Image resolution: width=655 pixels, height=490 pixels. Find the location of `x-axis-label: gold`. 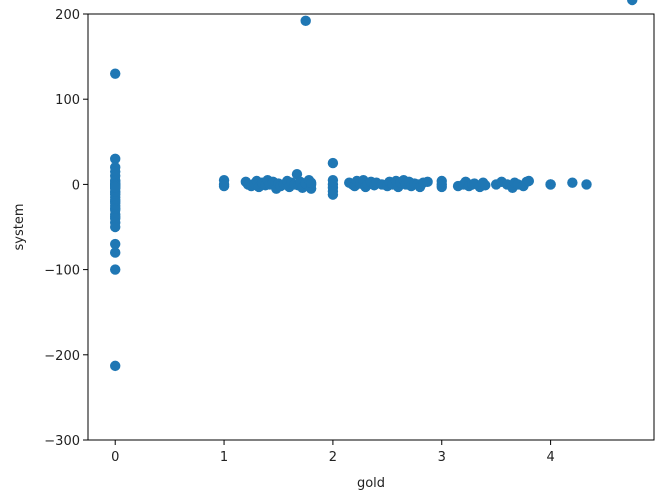

x-axis-label: gold is located at coordinates (371, 483).